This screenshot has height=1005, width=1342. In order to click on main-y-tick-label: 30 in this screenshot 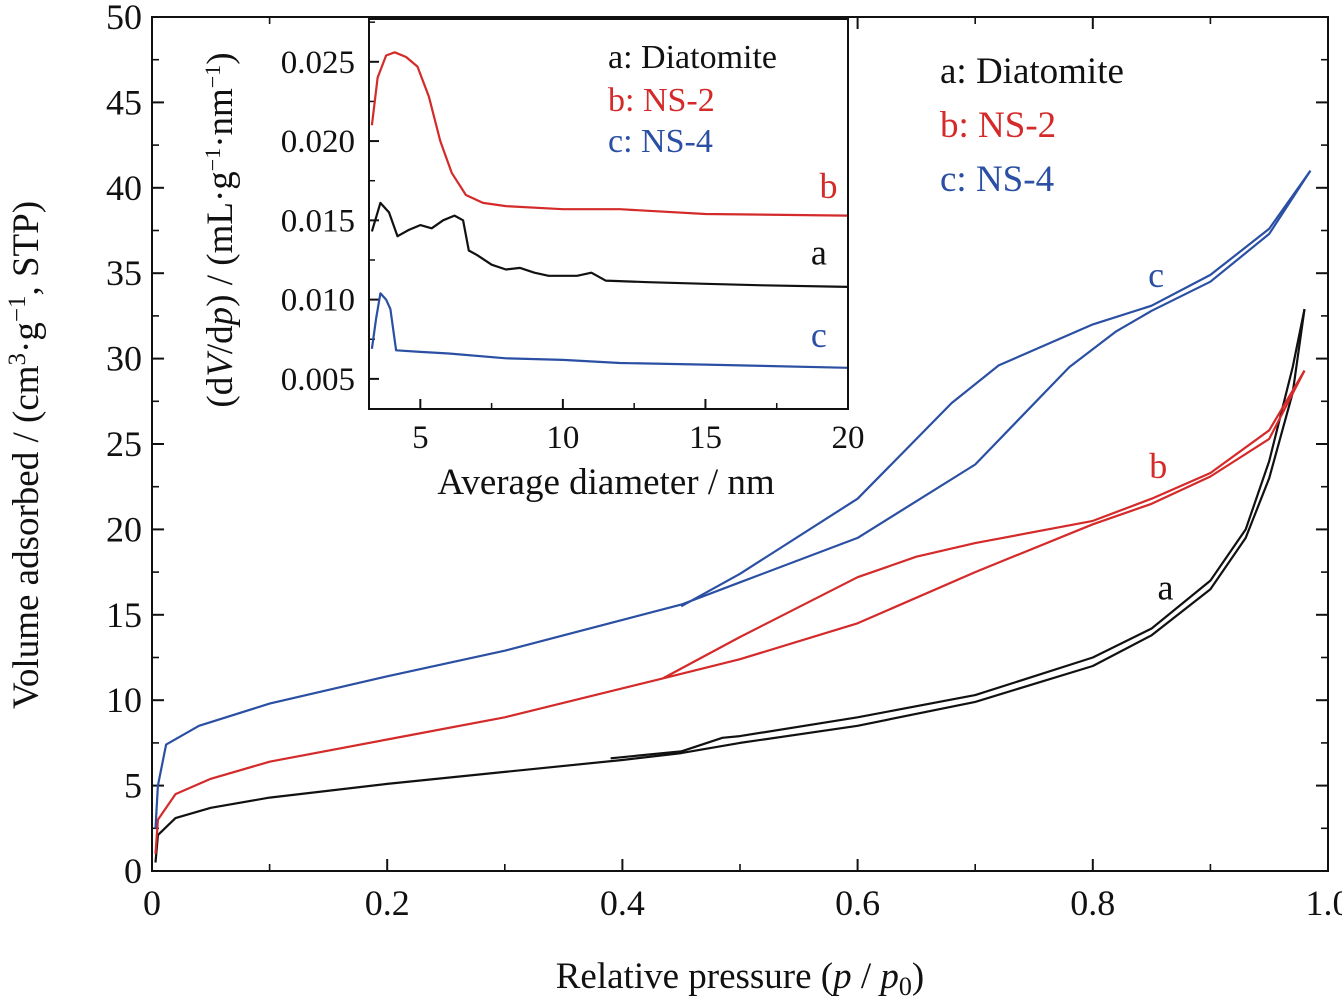, I will do `click(124, 359)`.